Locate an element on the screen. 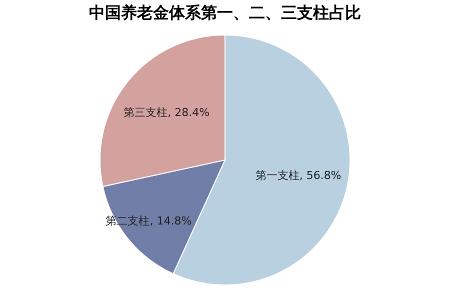 The width and height of the screenshot is (450, 300). slice-label: 第二支柱, 14.8% is located at coordinates (149, 221).